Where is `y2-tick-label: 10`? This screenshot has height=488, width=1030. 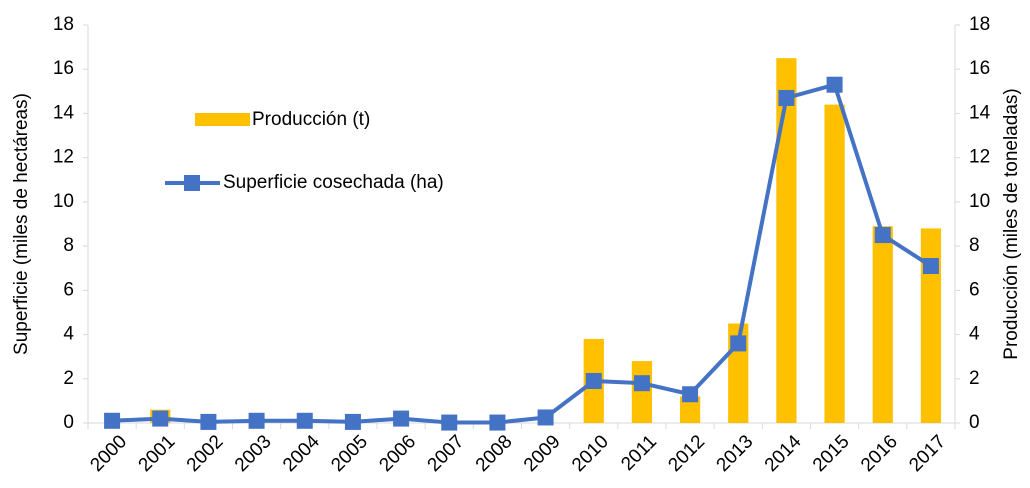 y2-tick-label: 10 is located at coordinates (979, 201).